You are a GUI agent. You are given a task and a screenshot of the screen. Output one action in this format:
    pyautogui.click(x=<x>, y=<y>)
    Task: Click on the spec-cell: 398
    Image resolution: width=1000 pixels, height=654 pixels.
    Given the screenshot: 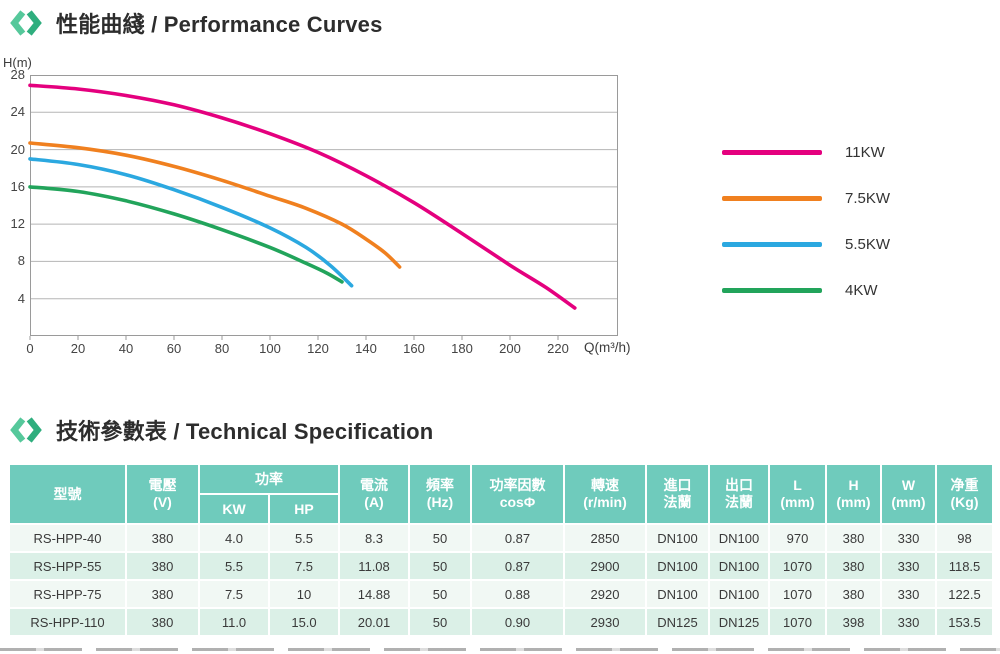 What is the action you would take?
    pyautogui.click(x=853, y=622)
    